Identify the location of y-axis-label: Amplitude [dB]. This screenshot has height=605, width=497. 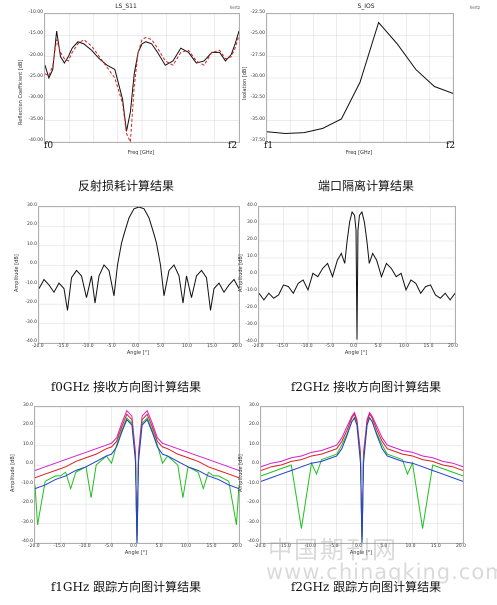
(17, 273).